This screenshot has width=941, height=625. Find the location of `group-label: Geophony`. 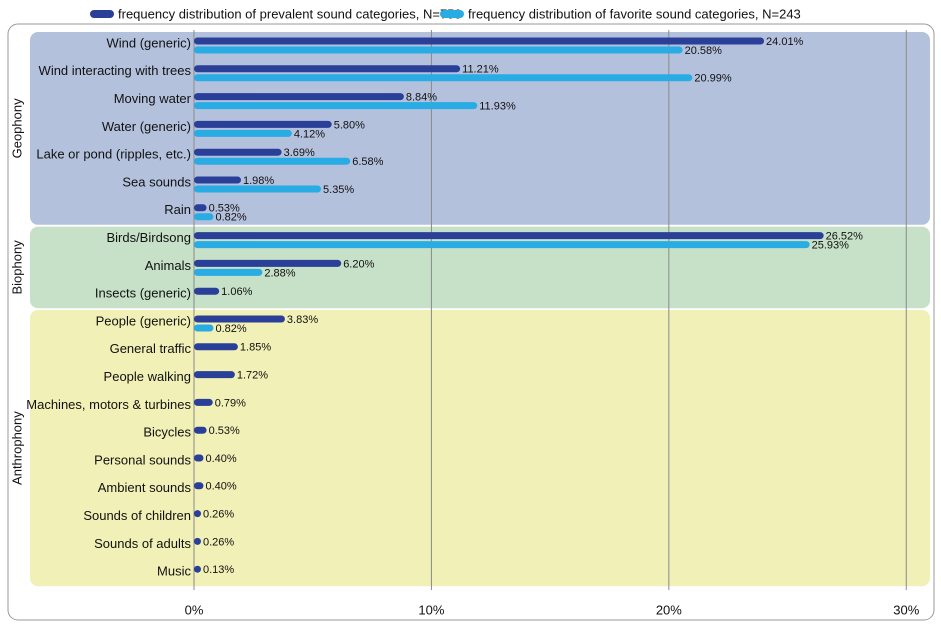

group-label: Geophony is located at coordinates (16, 128).